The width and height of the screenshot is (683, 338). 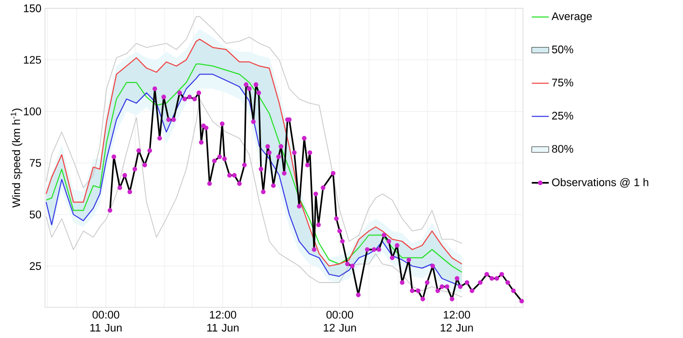 What do you see at coordinates (563, 116) in the screenshot?
I see `legend-label: 25%` at bounding box center [563, 116].